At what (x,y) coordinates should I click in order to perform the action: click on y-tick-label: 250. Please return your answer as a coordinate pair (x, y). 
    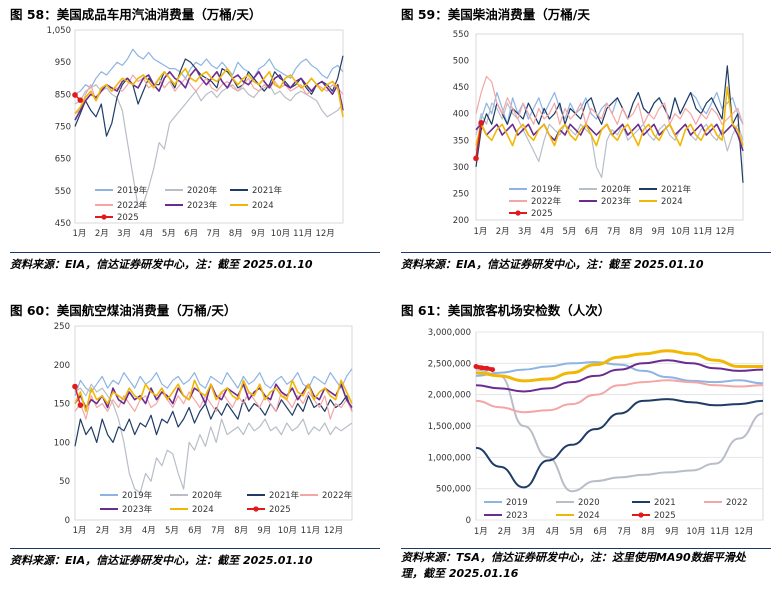
    Looking at the image, I should click on (461, 194).